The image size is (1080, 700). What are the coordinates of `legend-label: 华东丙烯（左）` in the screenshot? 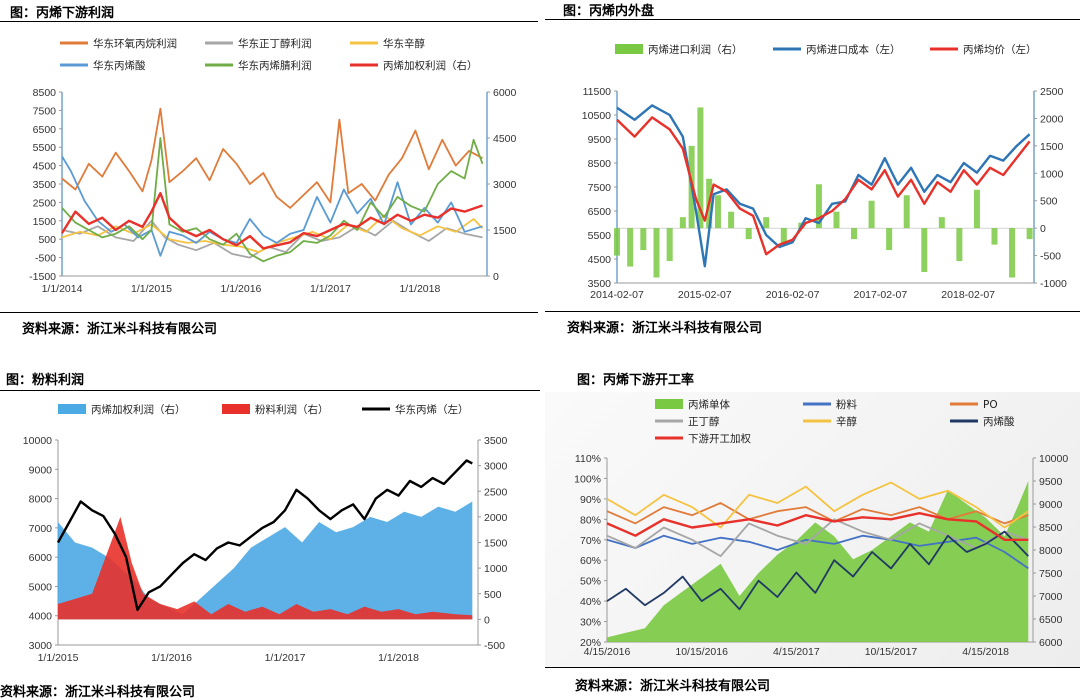 It's located at (432, 409).